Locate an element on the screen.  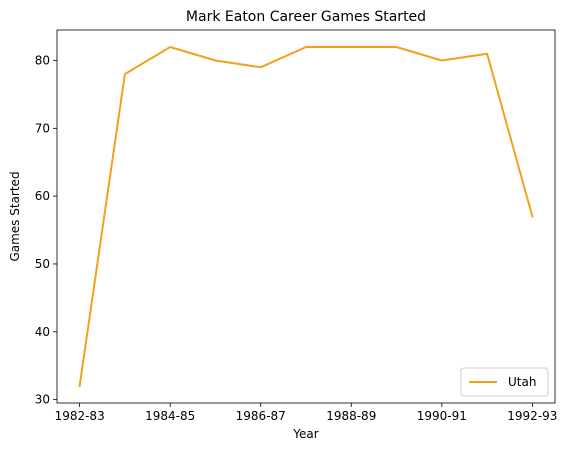
x-tick-label: 1982-83 is located at coordinates (80, 416).